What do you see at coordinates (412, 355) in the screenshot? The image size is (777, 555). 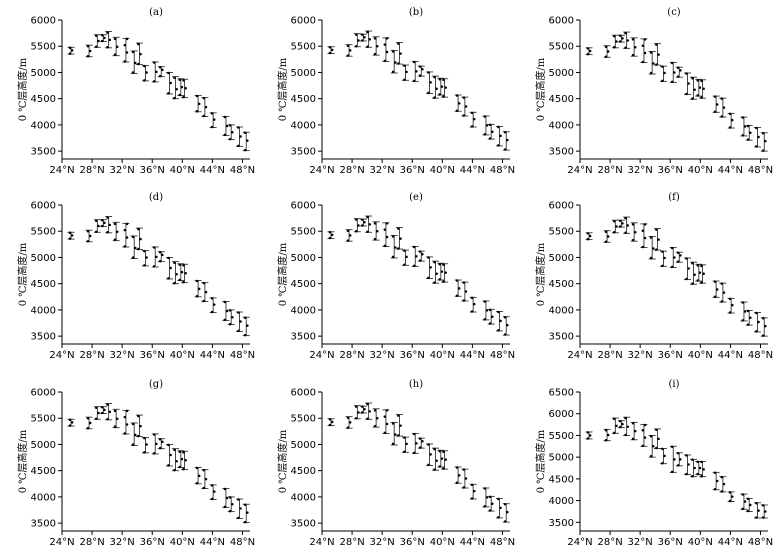 I see `x-tick-label: 36°N` at bounding box center [412, 355].